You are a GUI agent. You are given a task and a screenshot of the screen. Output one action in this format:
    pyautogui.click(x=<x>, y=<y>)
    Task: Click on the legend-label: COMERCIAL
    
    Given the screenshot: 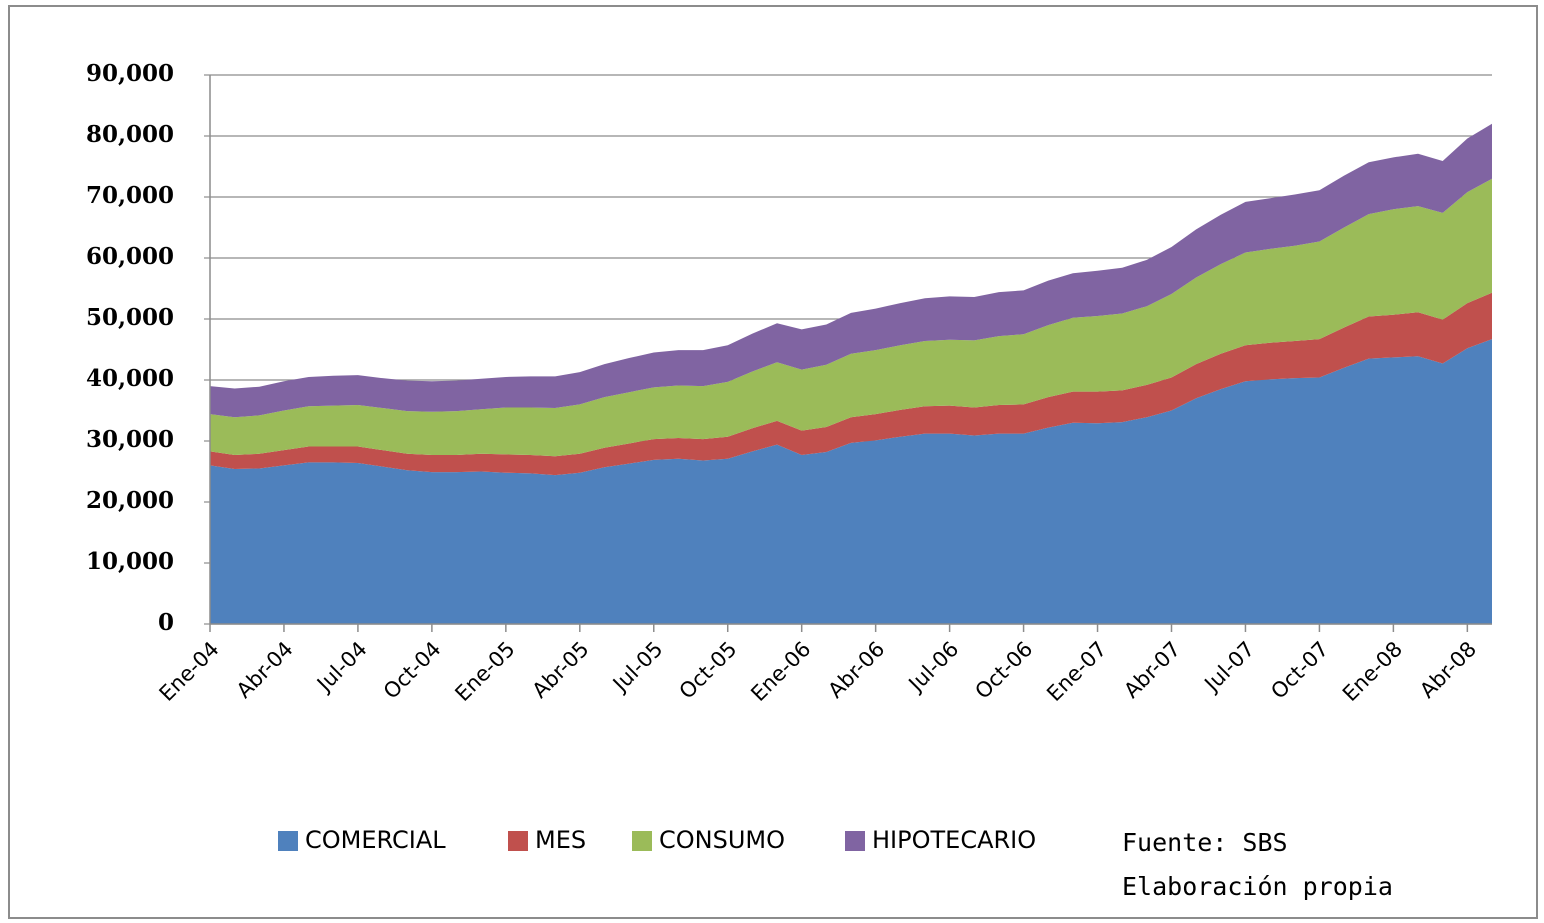 What is the action you would take?
    pyautogui.click(x=375, y=840)
    